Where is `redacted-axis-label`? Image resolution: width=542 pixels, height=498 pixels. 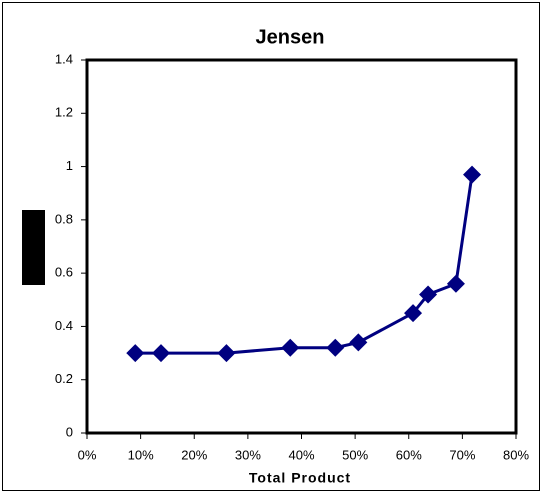 redacted-axis-label is located at coordinates (33, 247).